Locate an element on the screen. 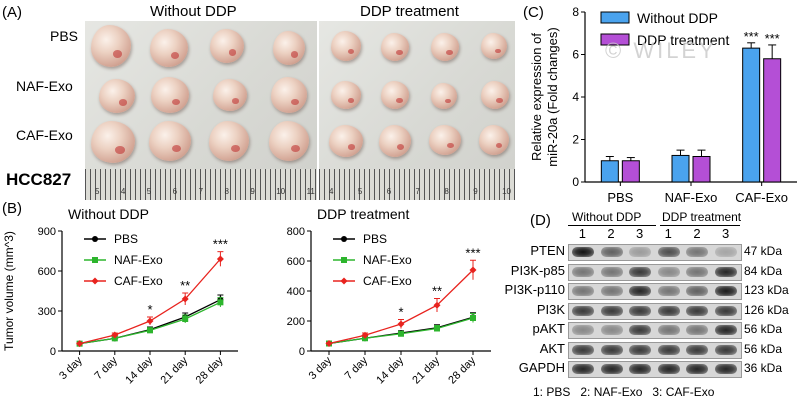  panel-a-left-title: Without DDP is located at coordinates (193, 11).